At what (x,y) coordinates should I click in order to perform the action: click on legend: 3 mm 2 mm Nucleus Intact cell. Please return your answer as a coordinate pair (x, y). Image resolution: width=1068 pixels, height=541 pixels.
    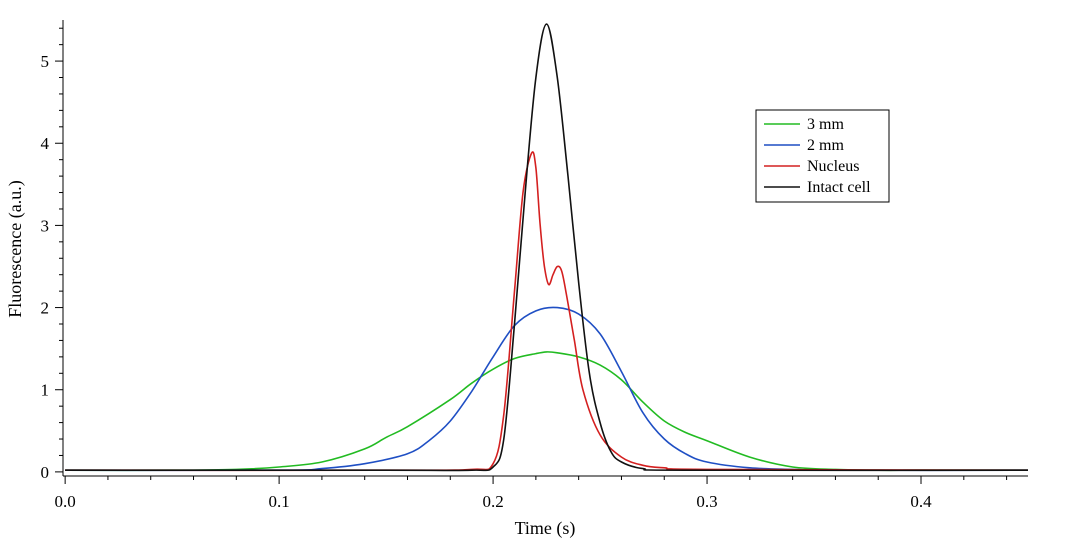
    Looking at the image, I should click on (822, 156).